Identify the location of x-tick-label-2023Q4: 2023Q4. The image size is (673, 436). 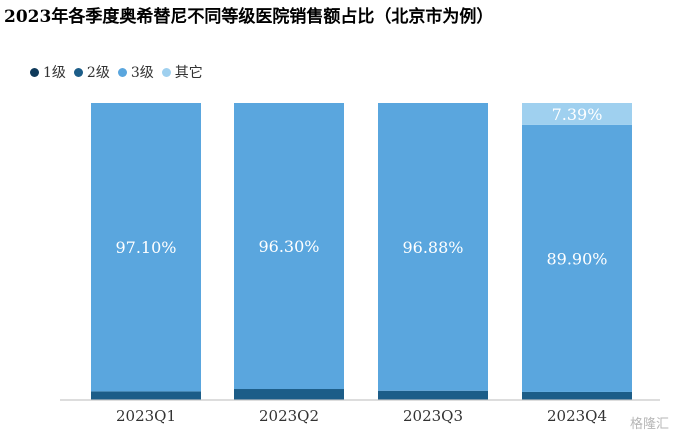
(577, 416).